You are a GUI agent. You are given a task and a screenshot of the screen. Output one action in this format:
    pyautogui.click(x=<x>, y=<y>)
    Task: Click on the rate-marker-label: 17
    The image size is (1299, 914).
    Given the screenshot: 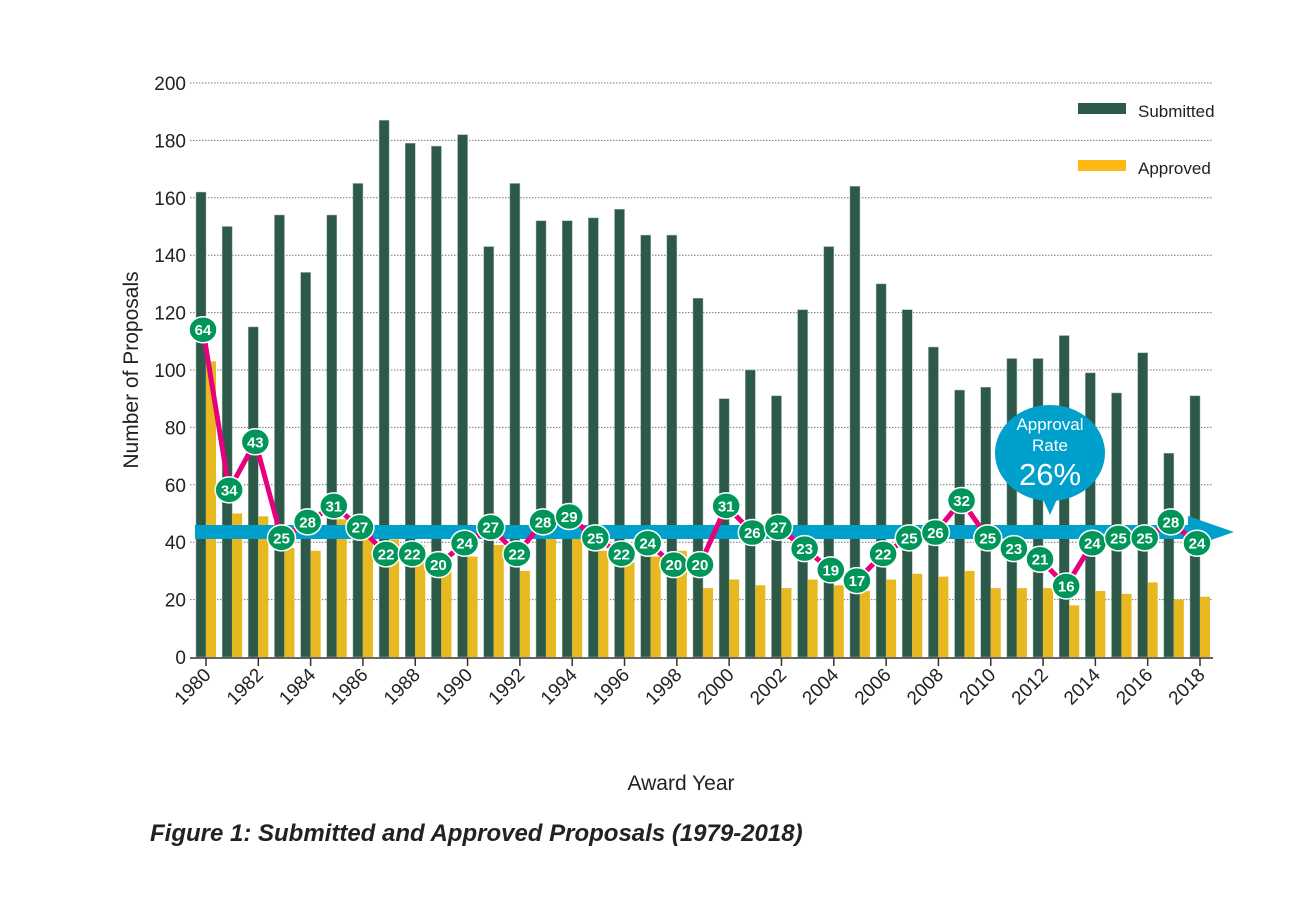 What is the action you would take?
    pyautogui.click(x=857, y=581)
    